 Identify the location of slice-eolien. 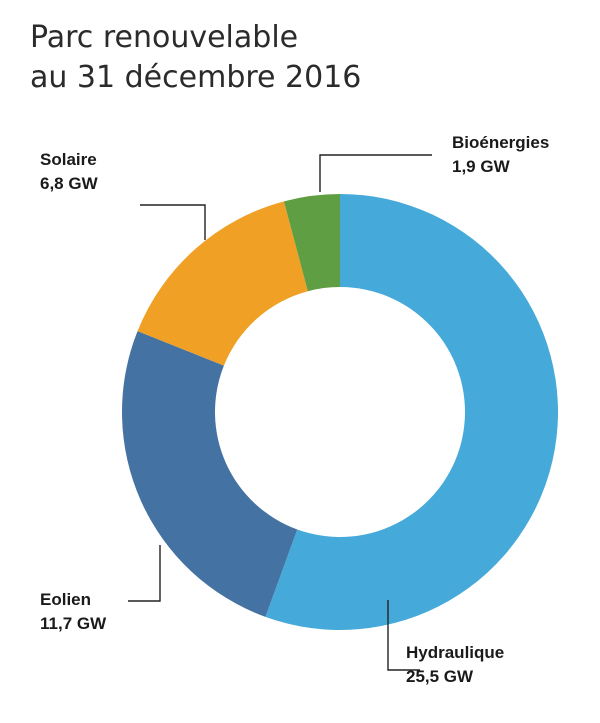
(210, 474).